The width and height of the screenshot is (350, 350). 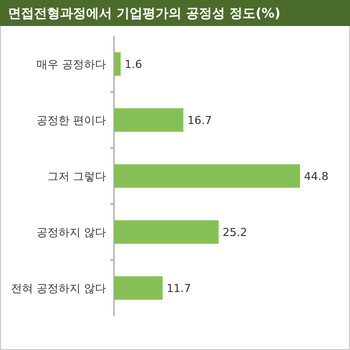 What do you see at coordinates (144, 14) in the screenshot?
I see `chart-title: 면접전형과정에서 기업평가의 공정성 정도(%)` at bounding box center [144, 14].